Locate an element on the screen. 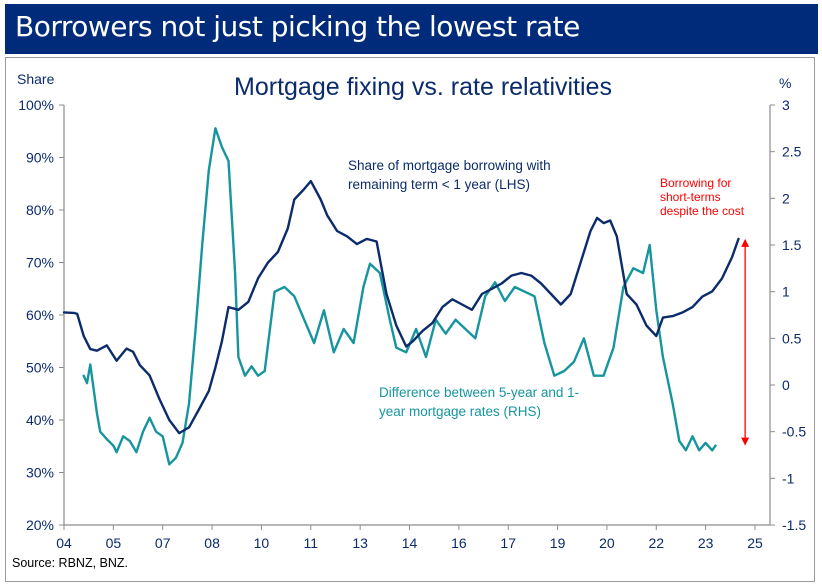 This screenshot has height=587, width=822. annotation-line3: despite the cost is located at coordinates (702, 211).